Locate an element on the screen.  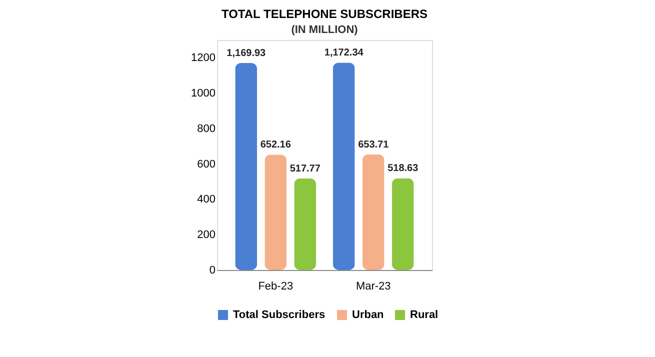
y-tick-label: 600 is located at coordinates (206, 164).